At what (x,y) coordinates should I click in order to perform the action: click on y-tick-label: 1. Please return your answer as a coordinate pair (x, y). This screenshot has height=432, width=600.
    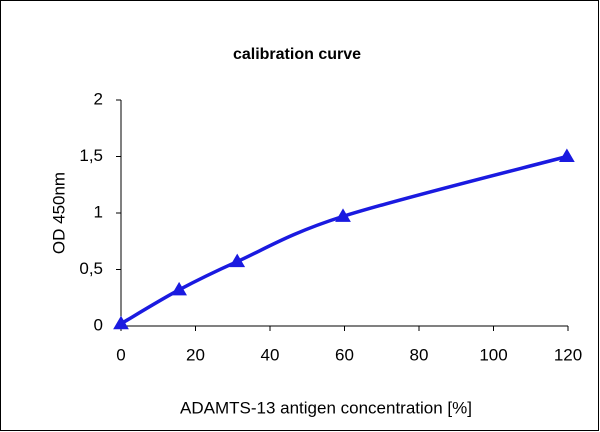
    Looking at the image, I should click on (98, 211).